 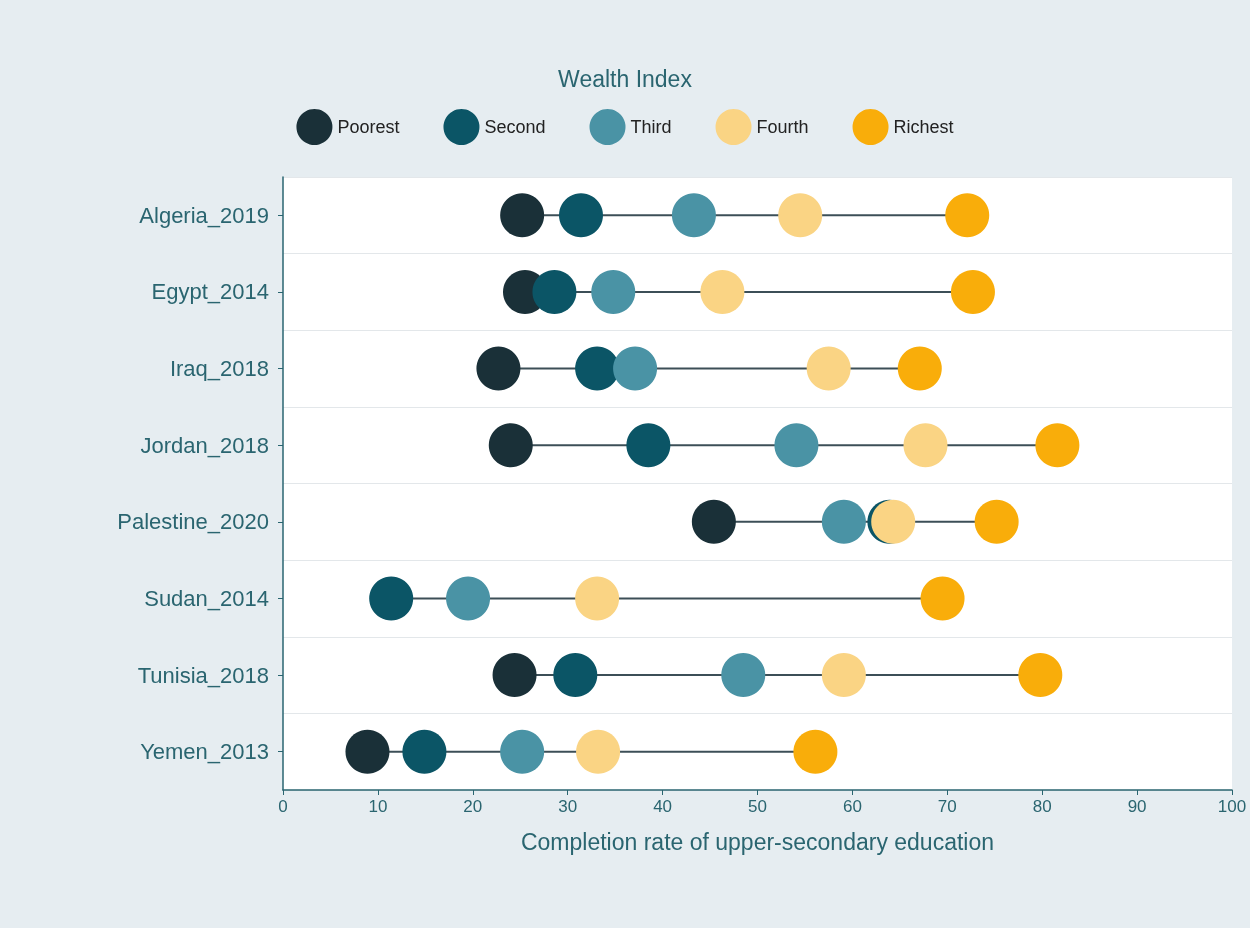 What do you see at coordinates (568, 806) in the screenshot?
I see `x-tick-label: 30` at bounding box center [568, 806].